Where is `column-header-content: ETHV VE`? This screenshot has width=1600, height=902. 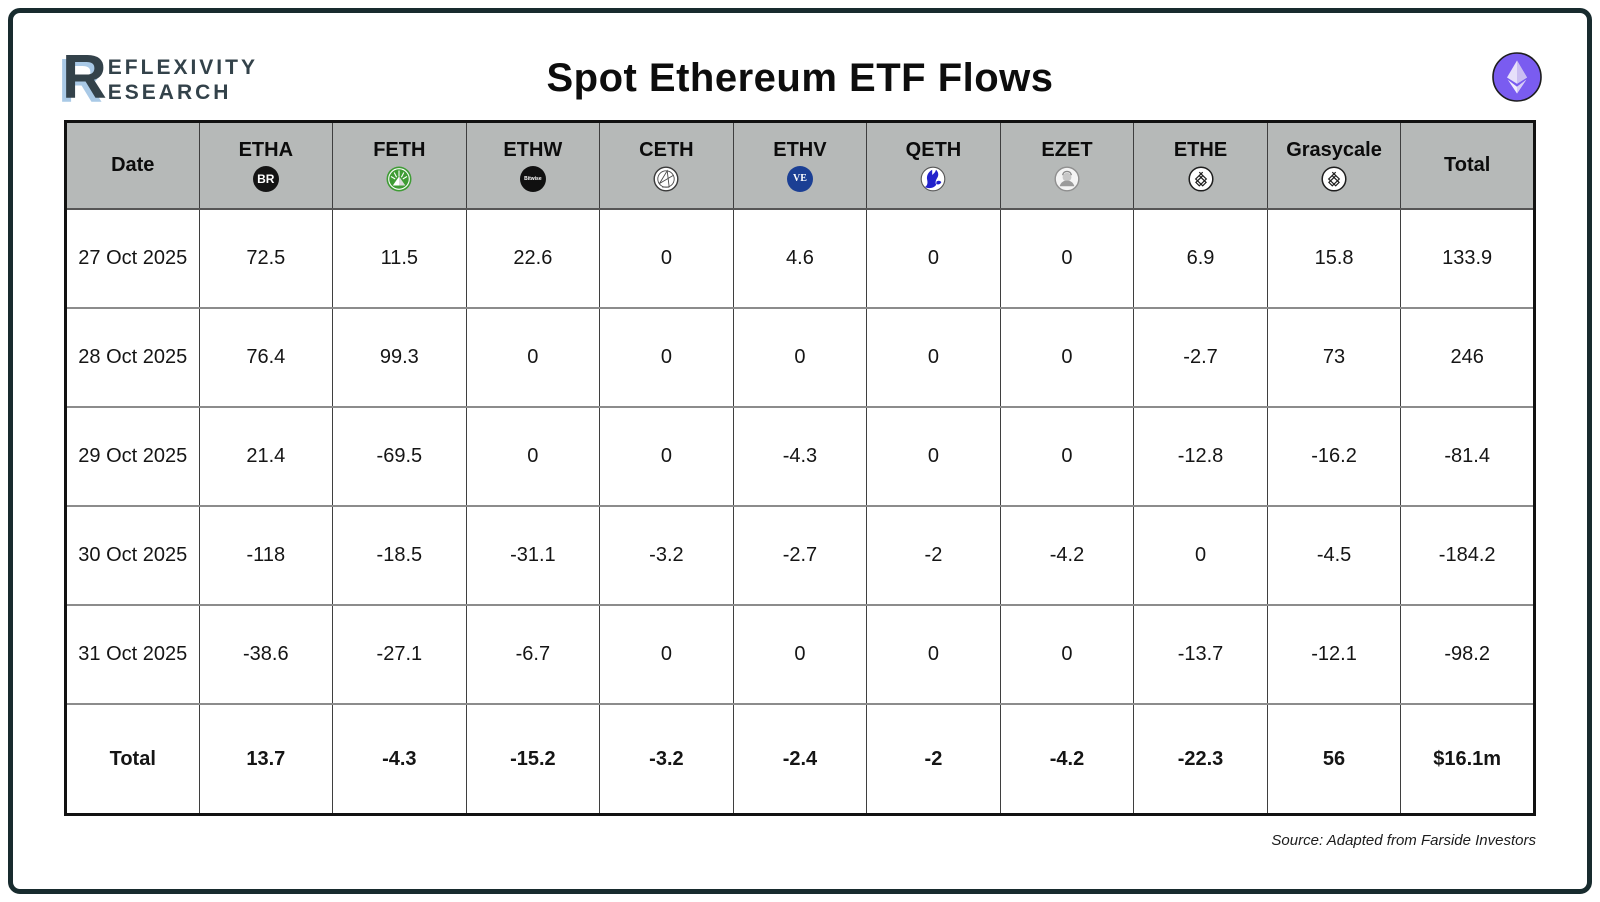 column-header-content: ETHV VE is located at coordinates (800, 166).